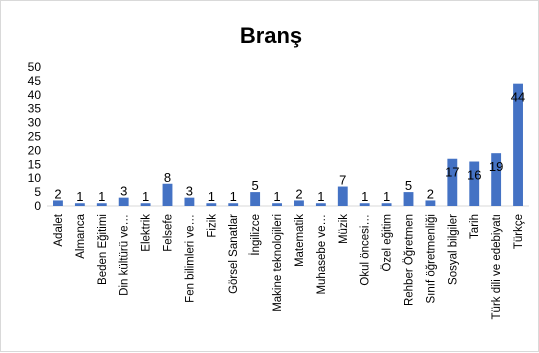  I want to click on x-tick-label: Elektrik, so click(147, 233).